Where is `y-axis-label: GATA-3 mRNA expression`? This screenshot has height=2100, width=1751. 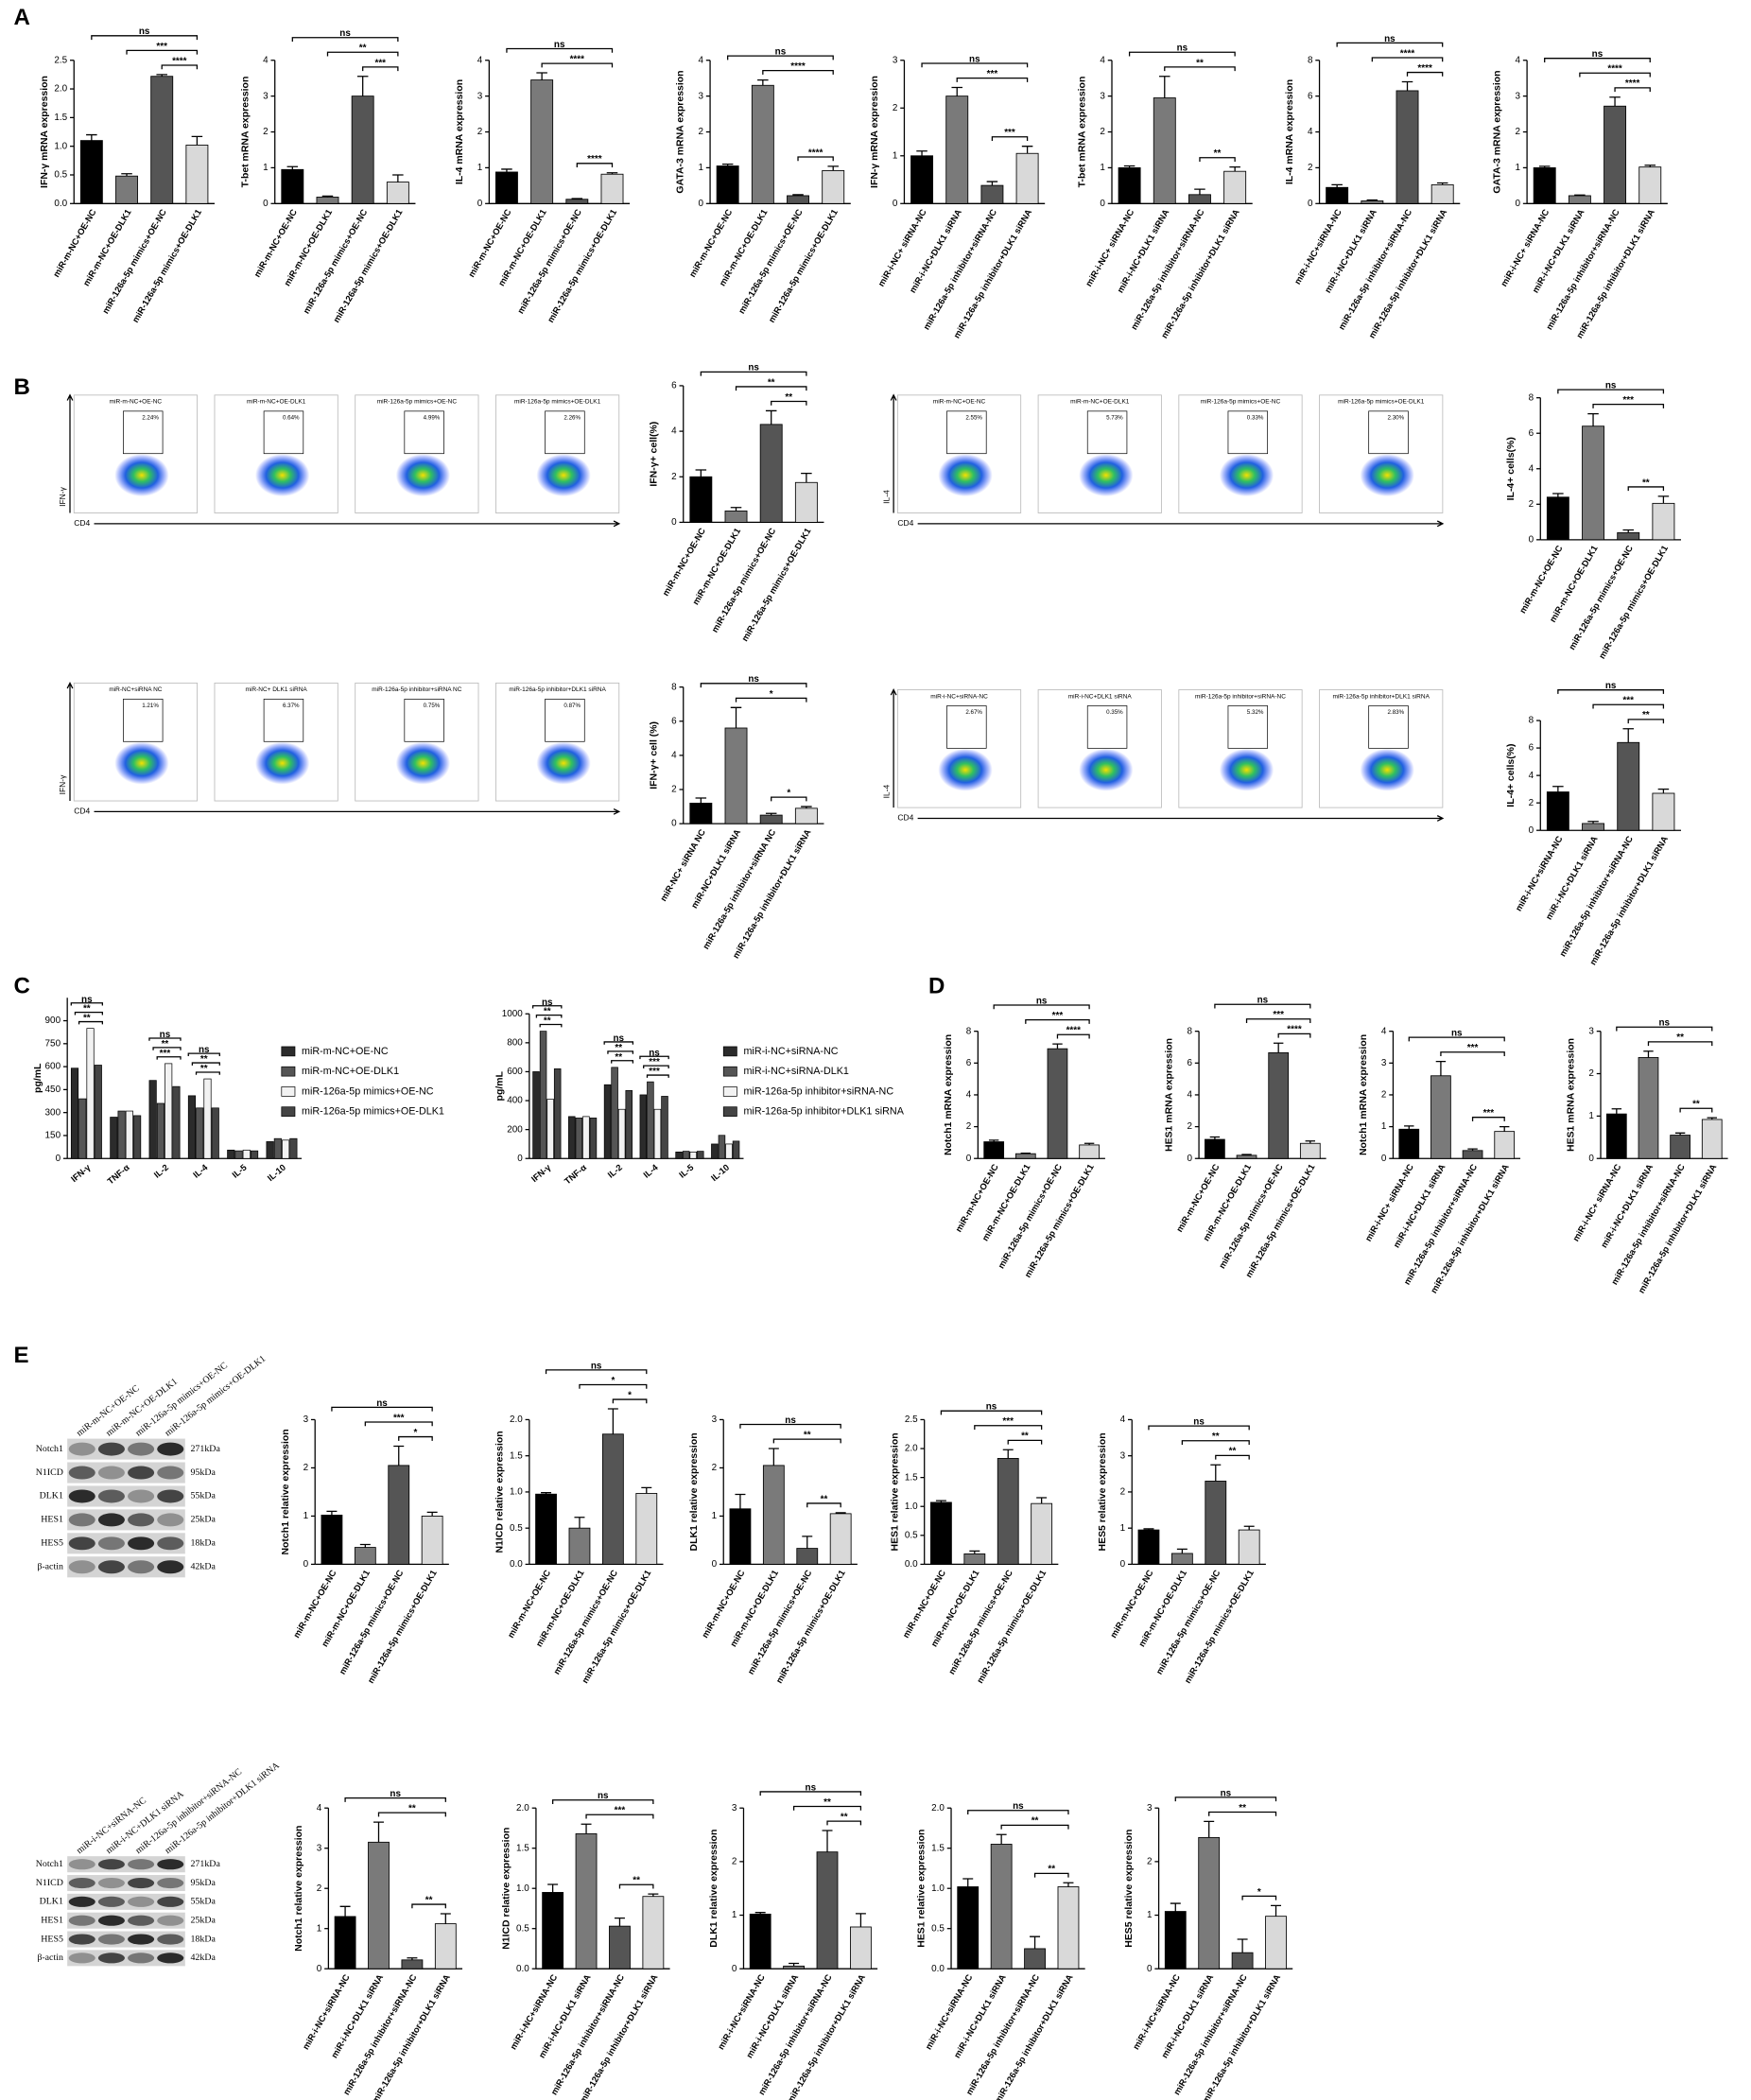 y-axis-label: GATA-3 mRNA expression is located at coordinates (681, 131).